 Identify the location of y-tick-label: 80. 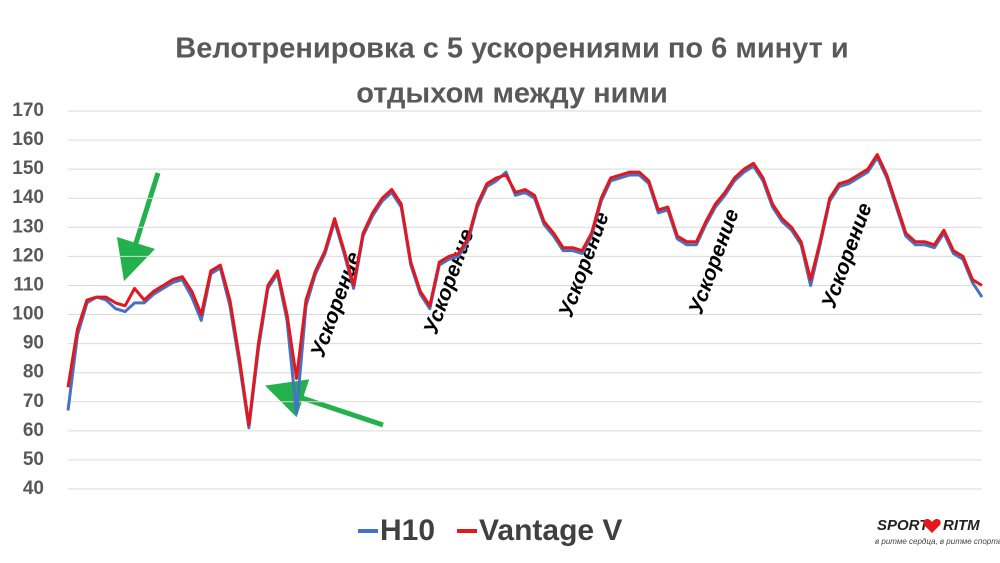
(33, 372).